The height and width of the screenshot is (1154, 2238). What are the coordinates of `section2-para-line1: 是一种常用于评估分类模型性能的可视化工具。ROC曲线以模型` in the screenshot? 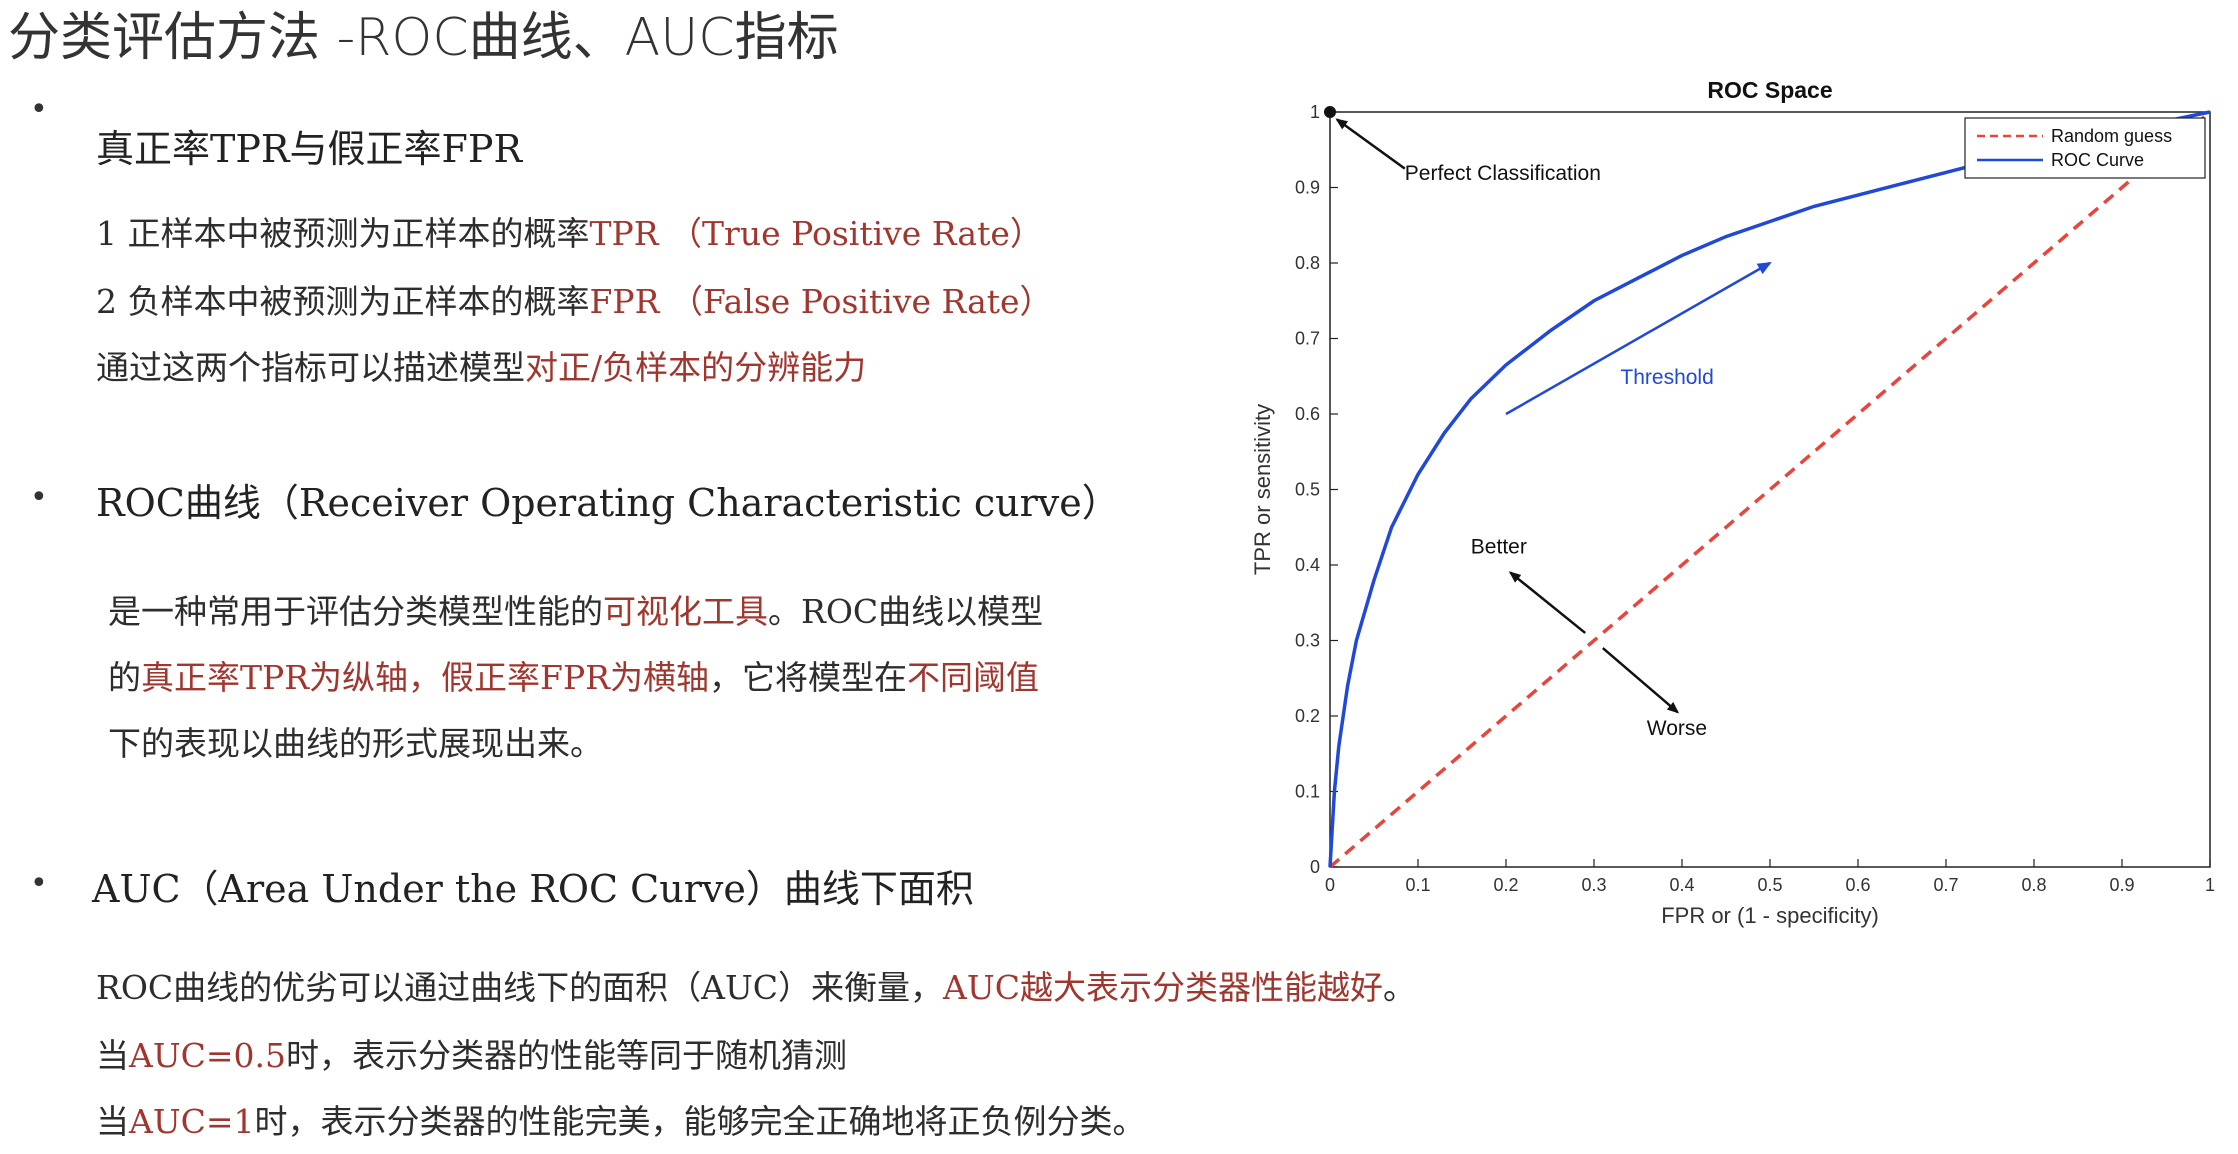 It's located at (575, 612).